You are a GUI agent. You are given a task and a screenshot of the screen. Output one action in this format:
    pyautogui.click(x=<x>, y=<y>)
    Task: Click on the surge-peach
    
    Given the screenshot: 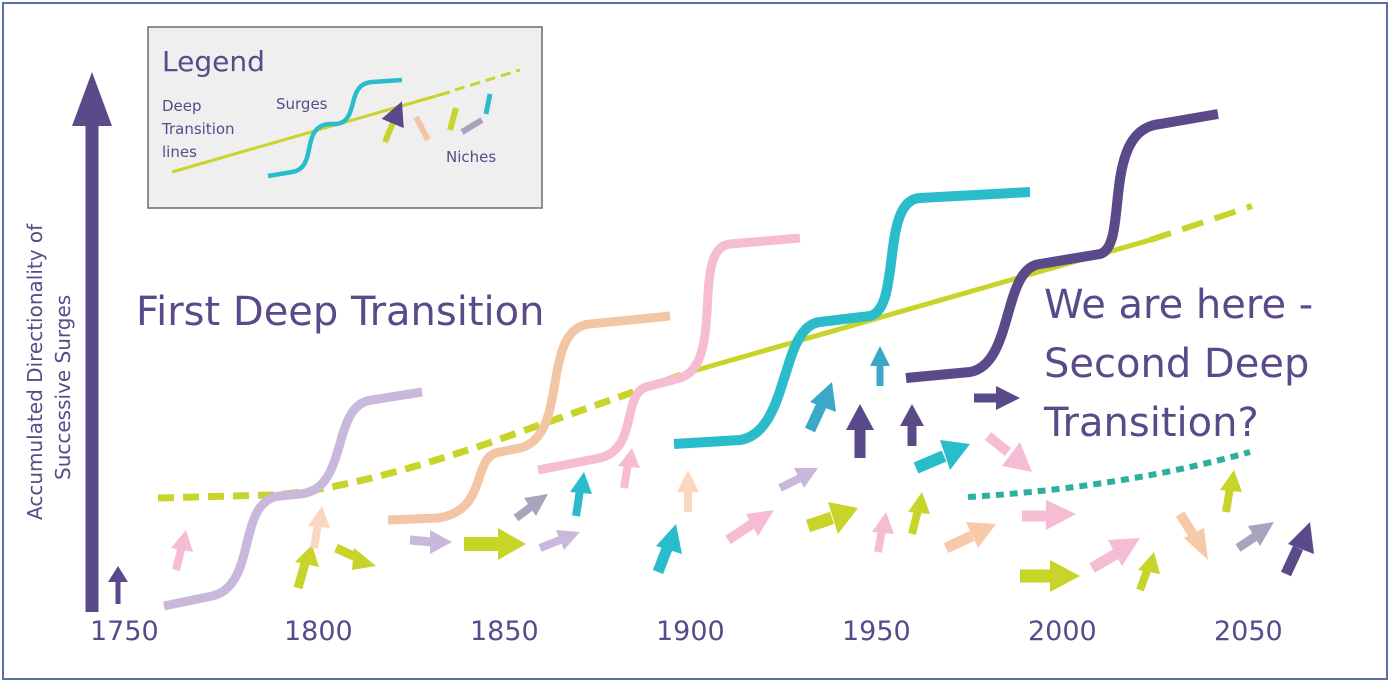 What is the action you would take?
    pyautogui.click(x=529, y=418)
    